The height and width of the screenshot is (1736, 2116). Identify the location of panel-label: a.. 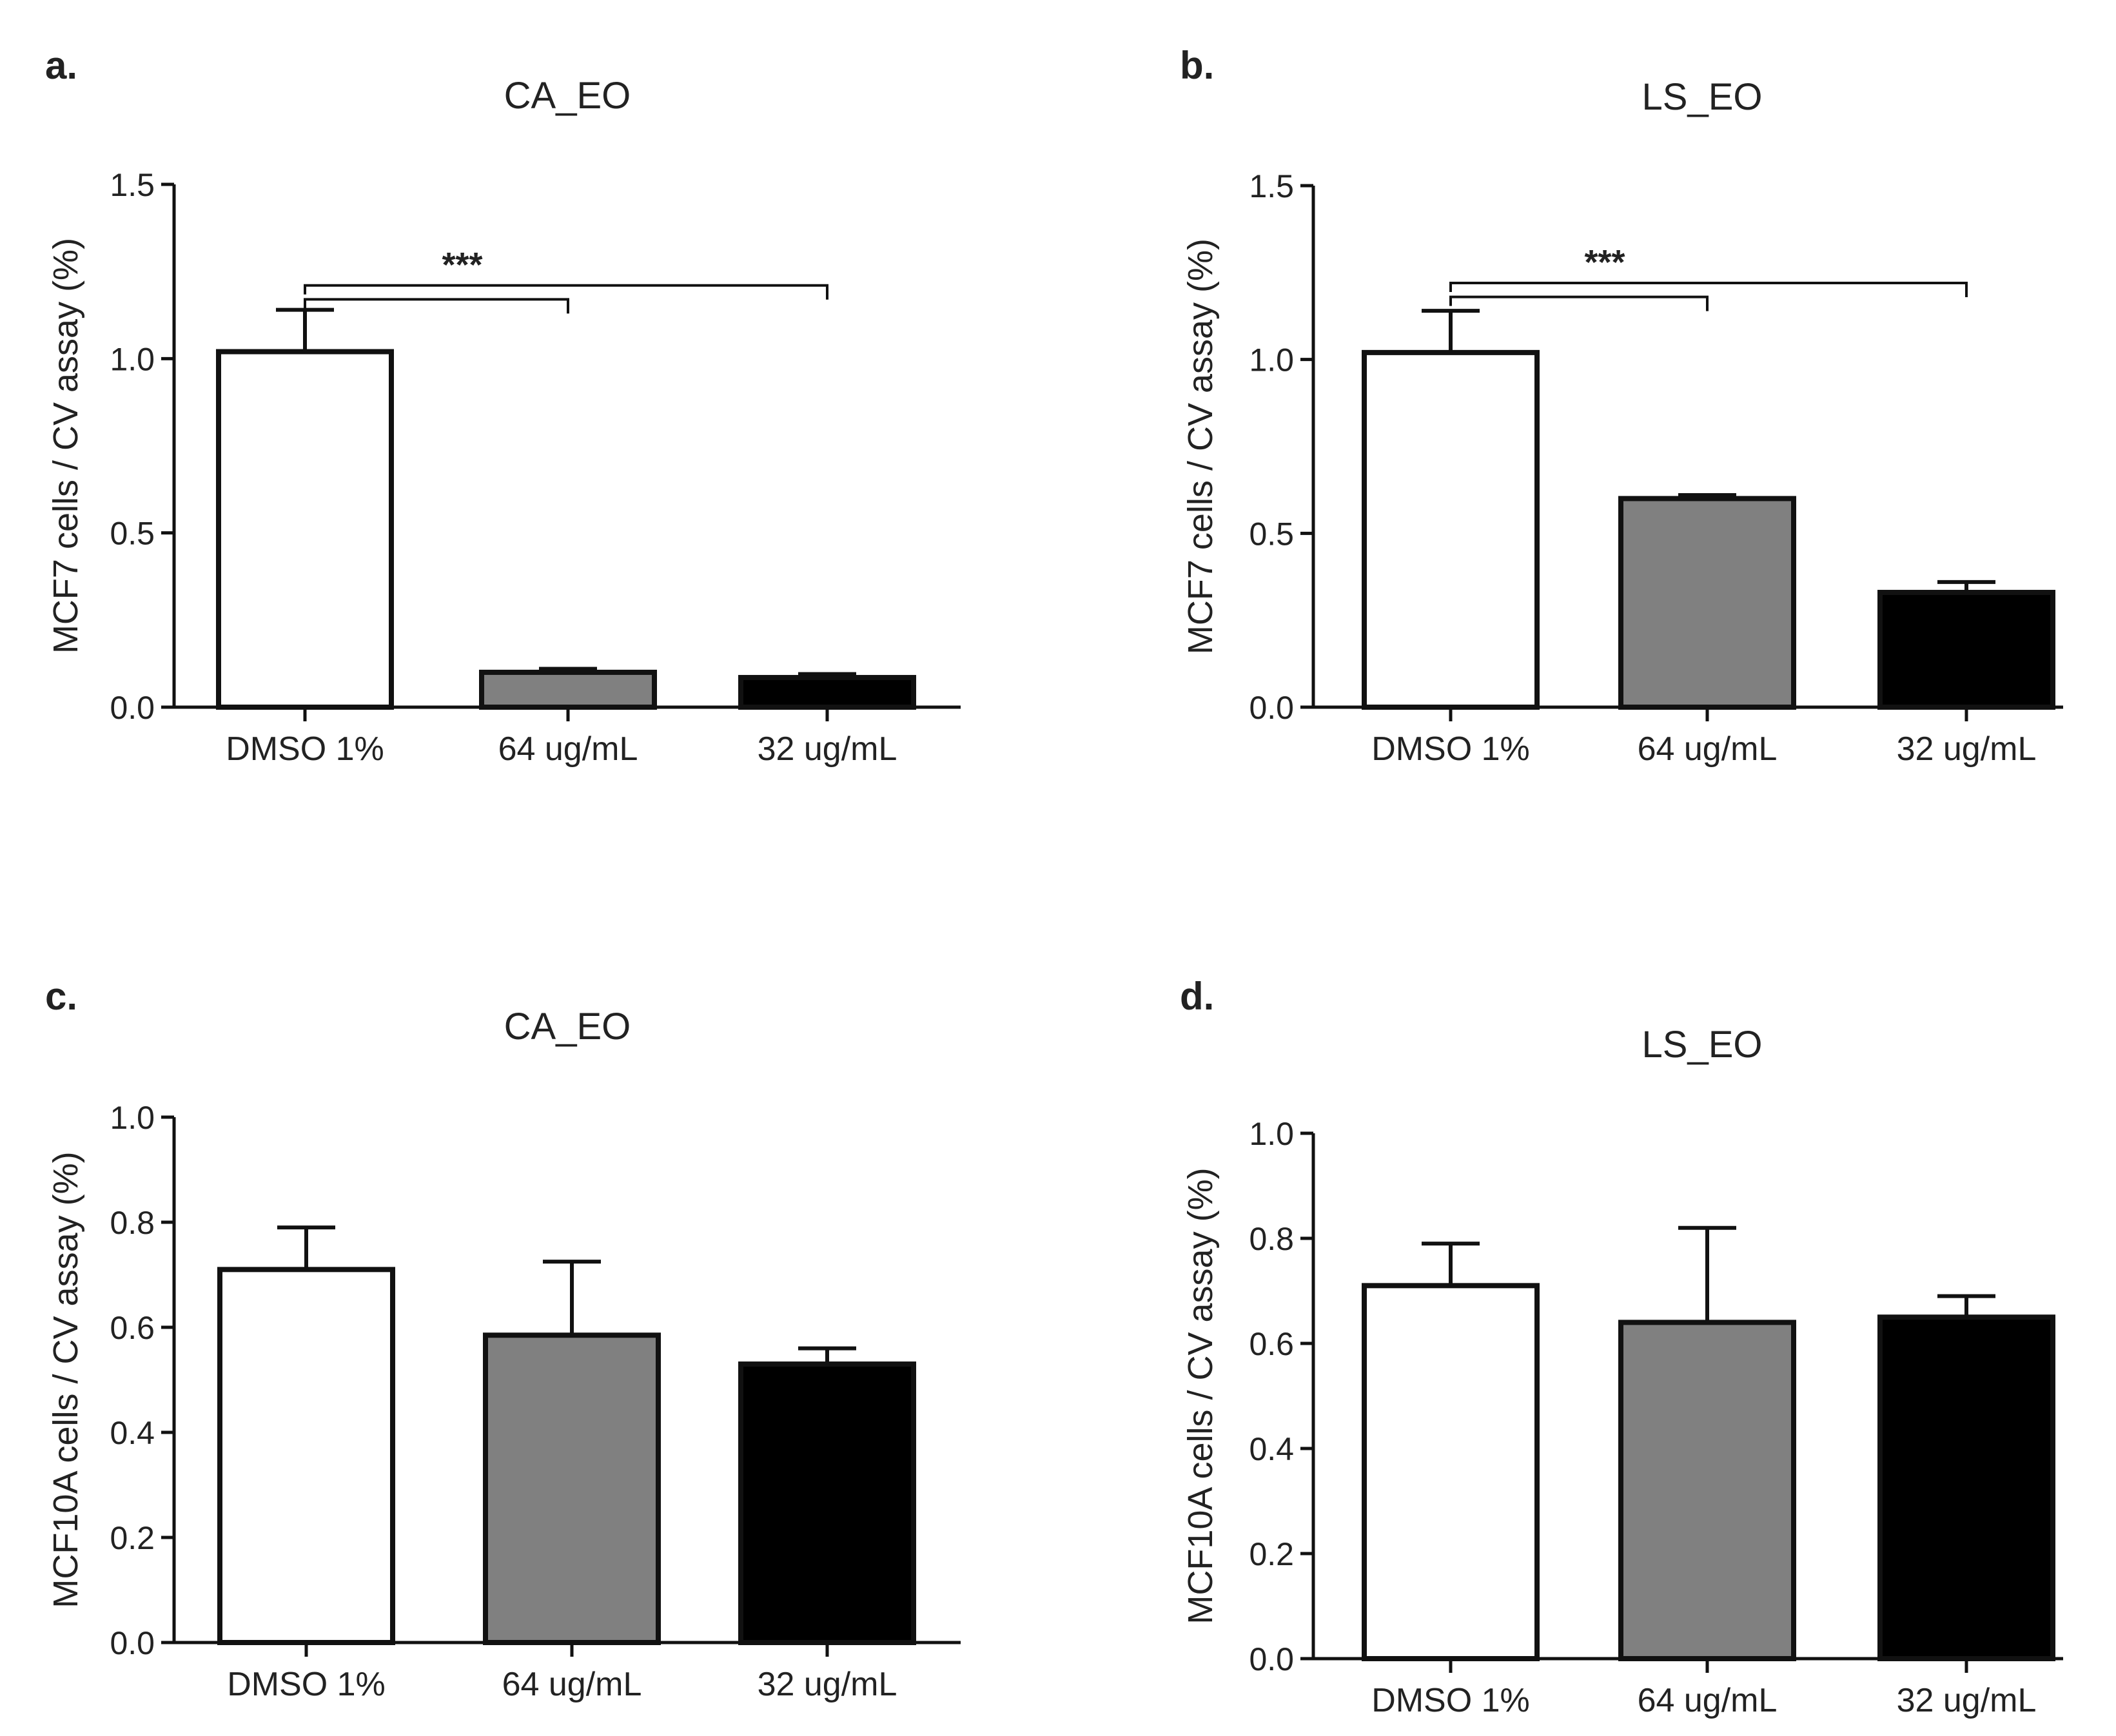
(61, 65).